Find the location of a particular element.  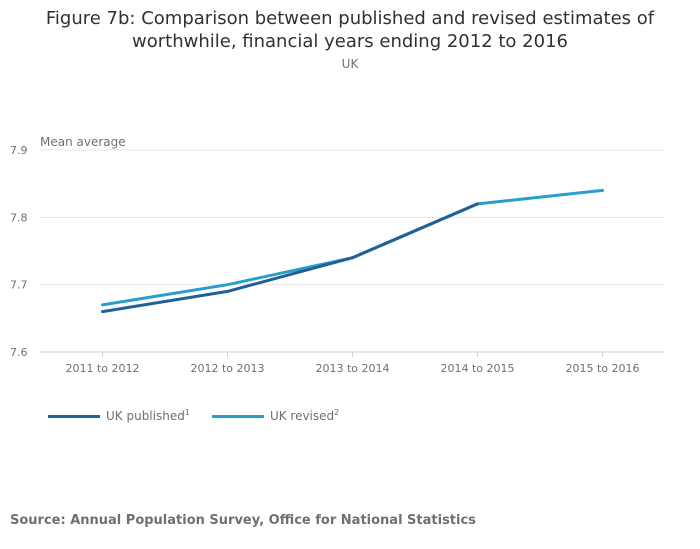

legend-swatch-published is located at coordinates (74, 416).